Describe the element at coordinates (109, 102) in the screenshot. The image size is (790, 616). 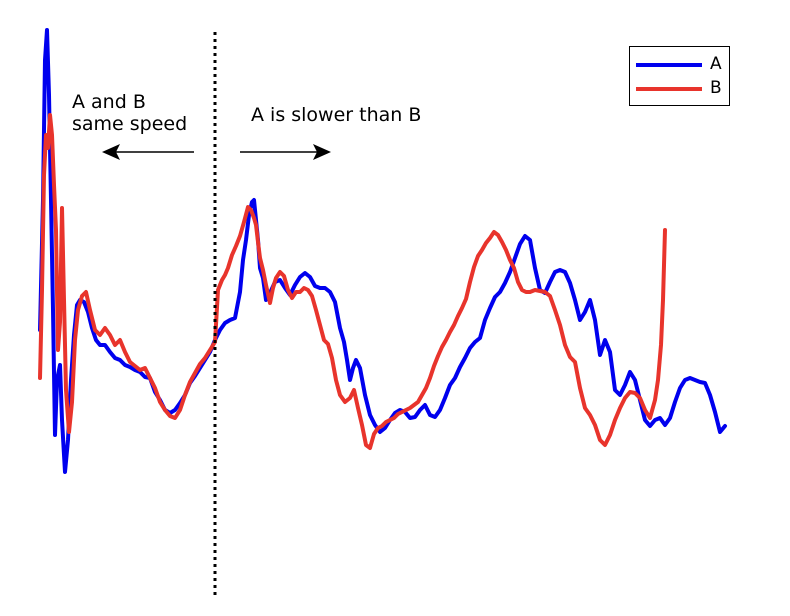
I see `annotation-line: A and B` at that location.